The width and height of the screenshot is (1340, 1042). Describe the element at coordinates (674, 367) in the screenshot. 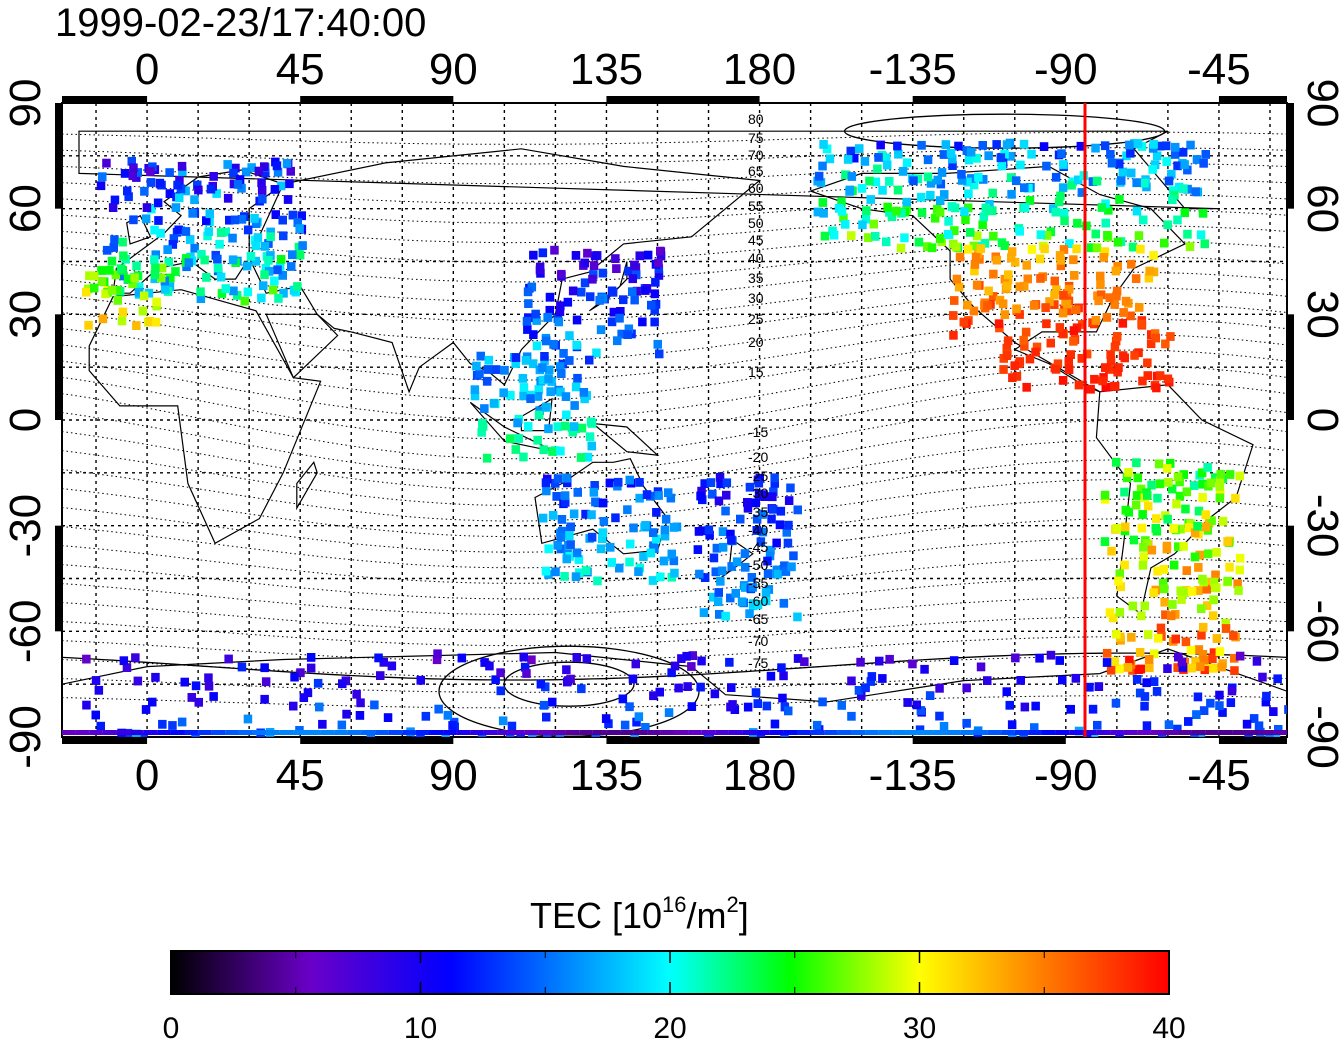

I see `magnetic-latitude-line` at that location.